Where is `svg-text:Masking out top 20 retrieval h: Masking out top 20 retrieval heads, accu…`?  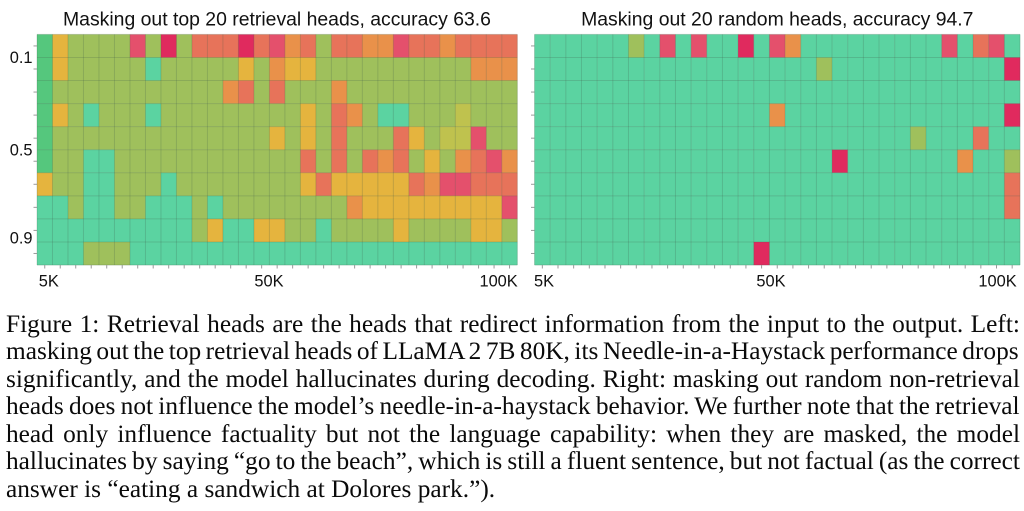
svg-text:Masking out top 20 retrieval h: Masking out top 20 retrieval heads, accu… is located at coordinates (277, 20).